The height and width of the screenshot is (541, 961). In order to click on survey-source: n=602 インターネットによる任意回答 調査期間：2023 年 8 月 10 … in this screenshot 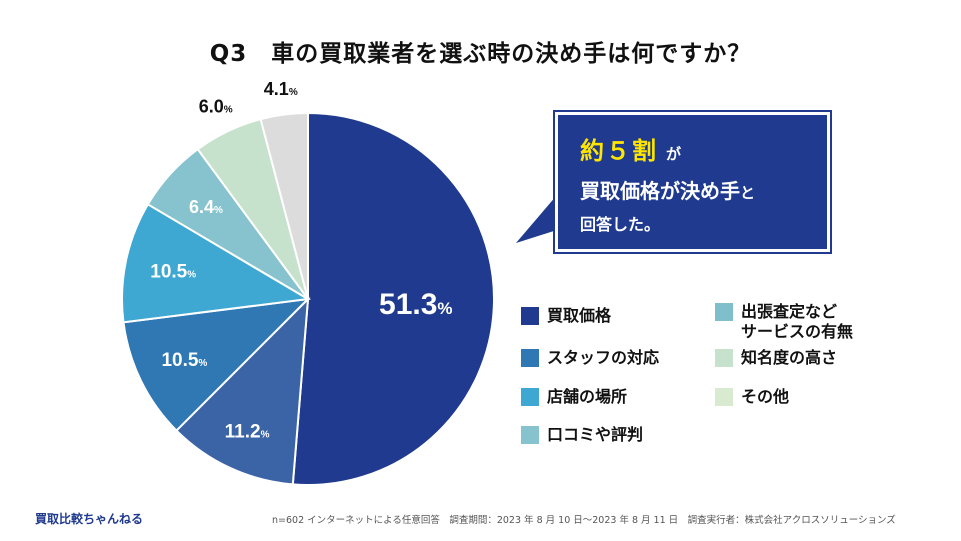, I will do `click(584, 520)`.